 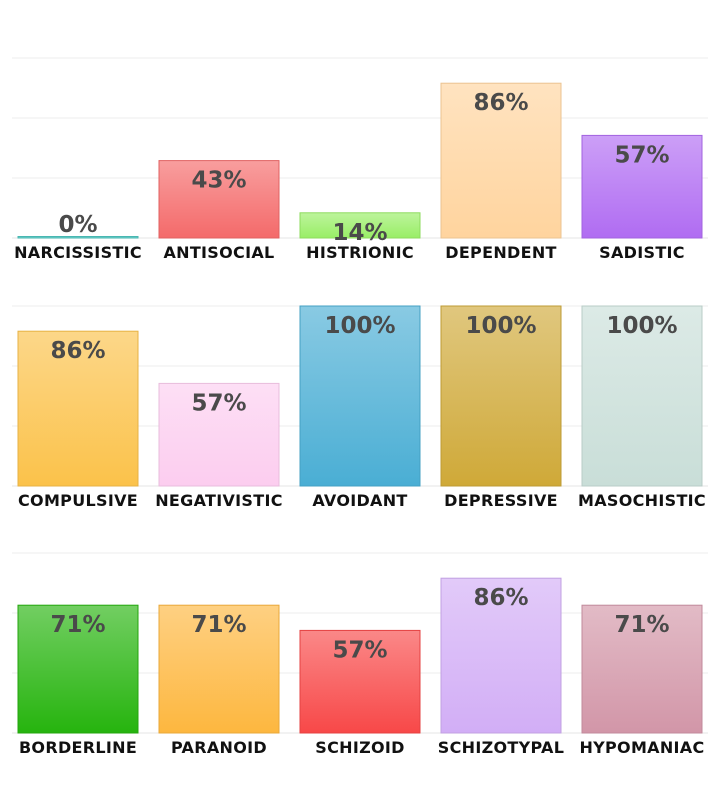 What do you see at coordinates (359, 500) in the screenshot?
I see `category-label: AVOIDANT` at bounding box center [359, 500].